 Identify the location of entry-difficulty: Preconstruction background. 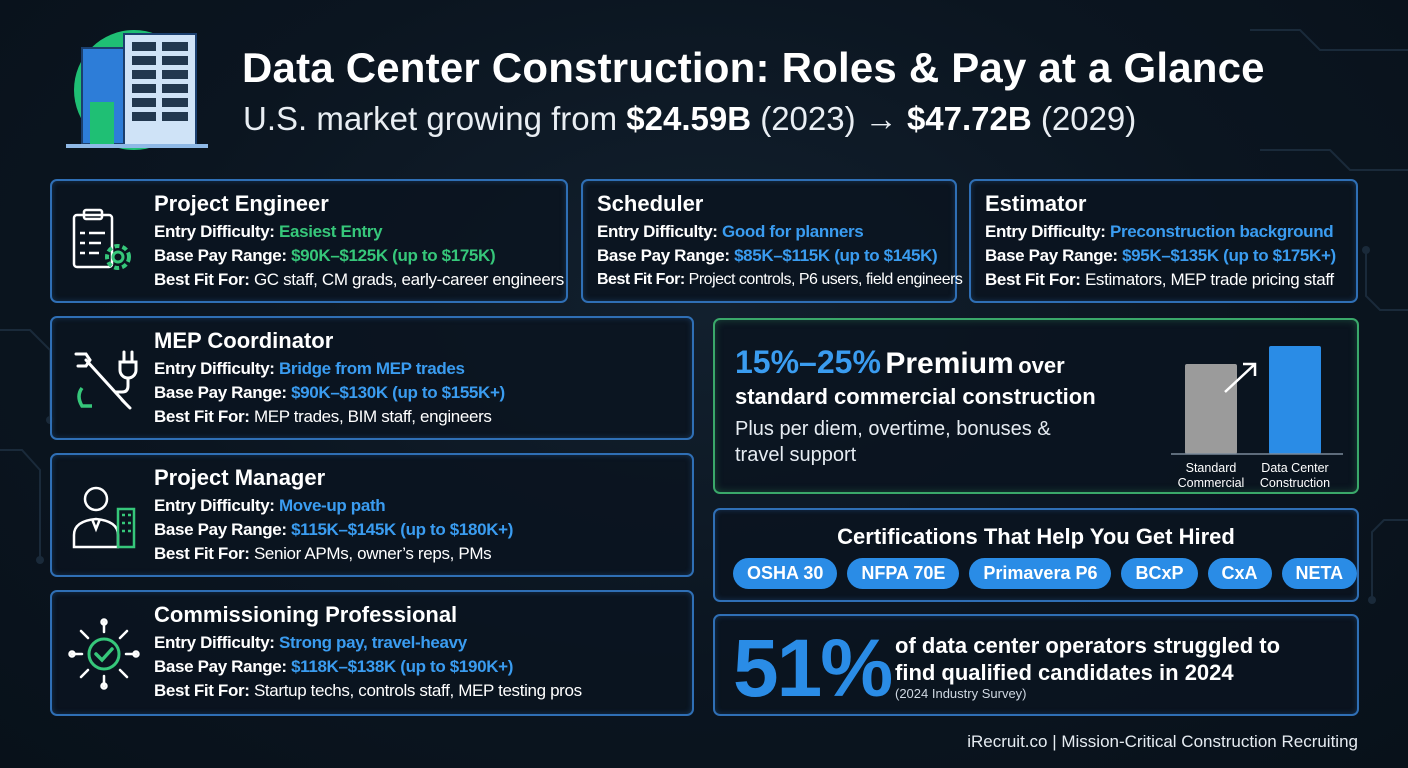
(1222, 231).